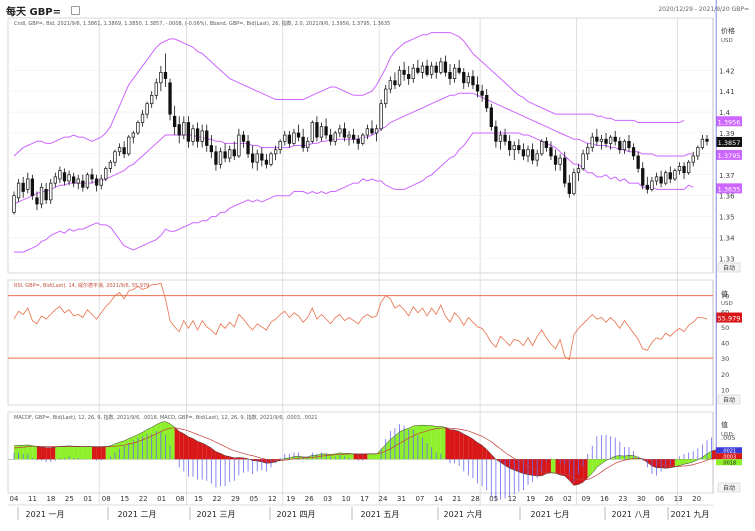 The width and height of the screenshot is (755, 531). I want to click on instrument-title: 每天 GBP=, so click(34, 12).